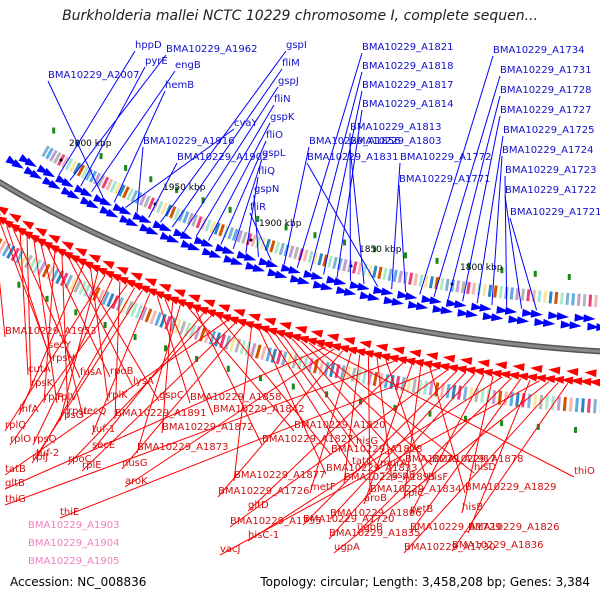 This screenshot has height=600, width=600. What do you see at coordinates (207, 427) in the screenshot?
I see `reverse-gene-label: BMA10229_A1872` at bounding box center [207, 427].